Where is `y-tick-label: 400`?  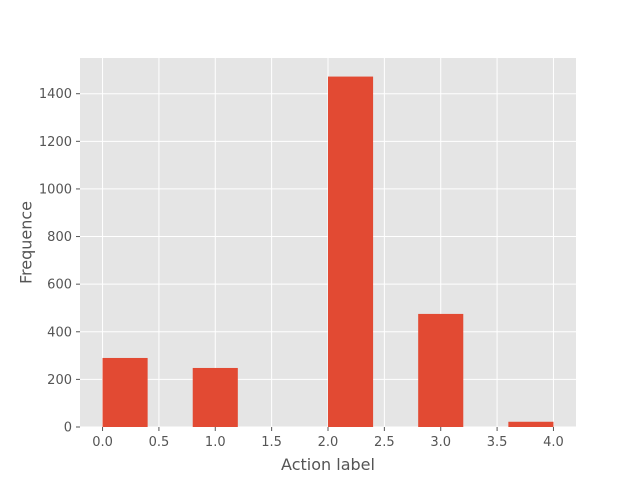
y-tick-label: 400 is located at coordinates (59, 332).